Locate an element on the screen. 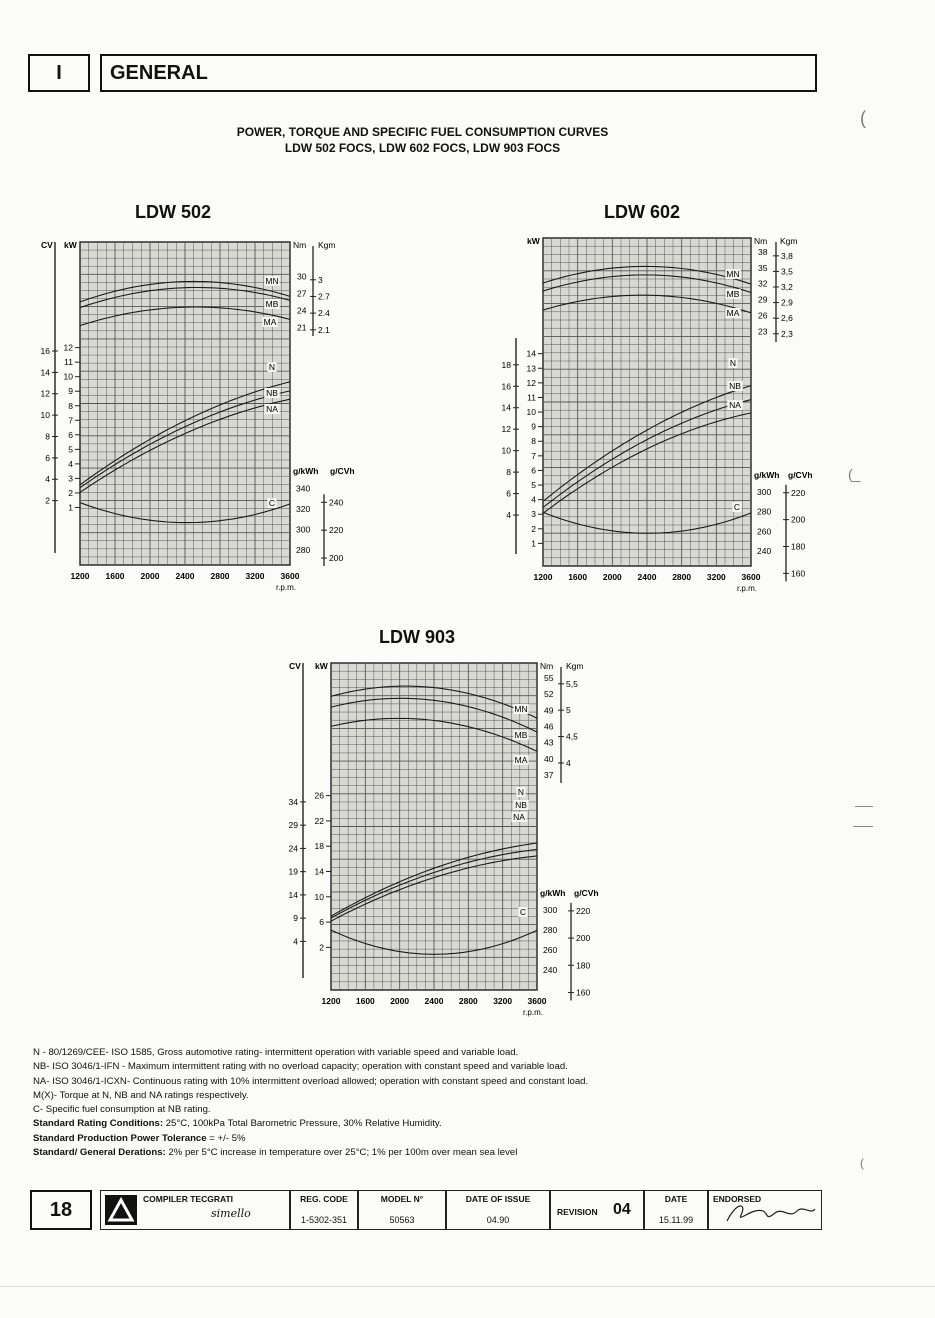 This screenshot has width=935, height=1318. model-label: MODEL N° is located at coordinates (402, 1199).